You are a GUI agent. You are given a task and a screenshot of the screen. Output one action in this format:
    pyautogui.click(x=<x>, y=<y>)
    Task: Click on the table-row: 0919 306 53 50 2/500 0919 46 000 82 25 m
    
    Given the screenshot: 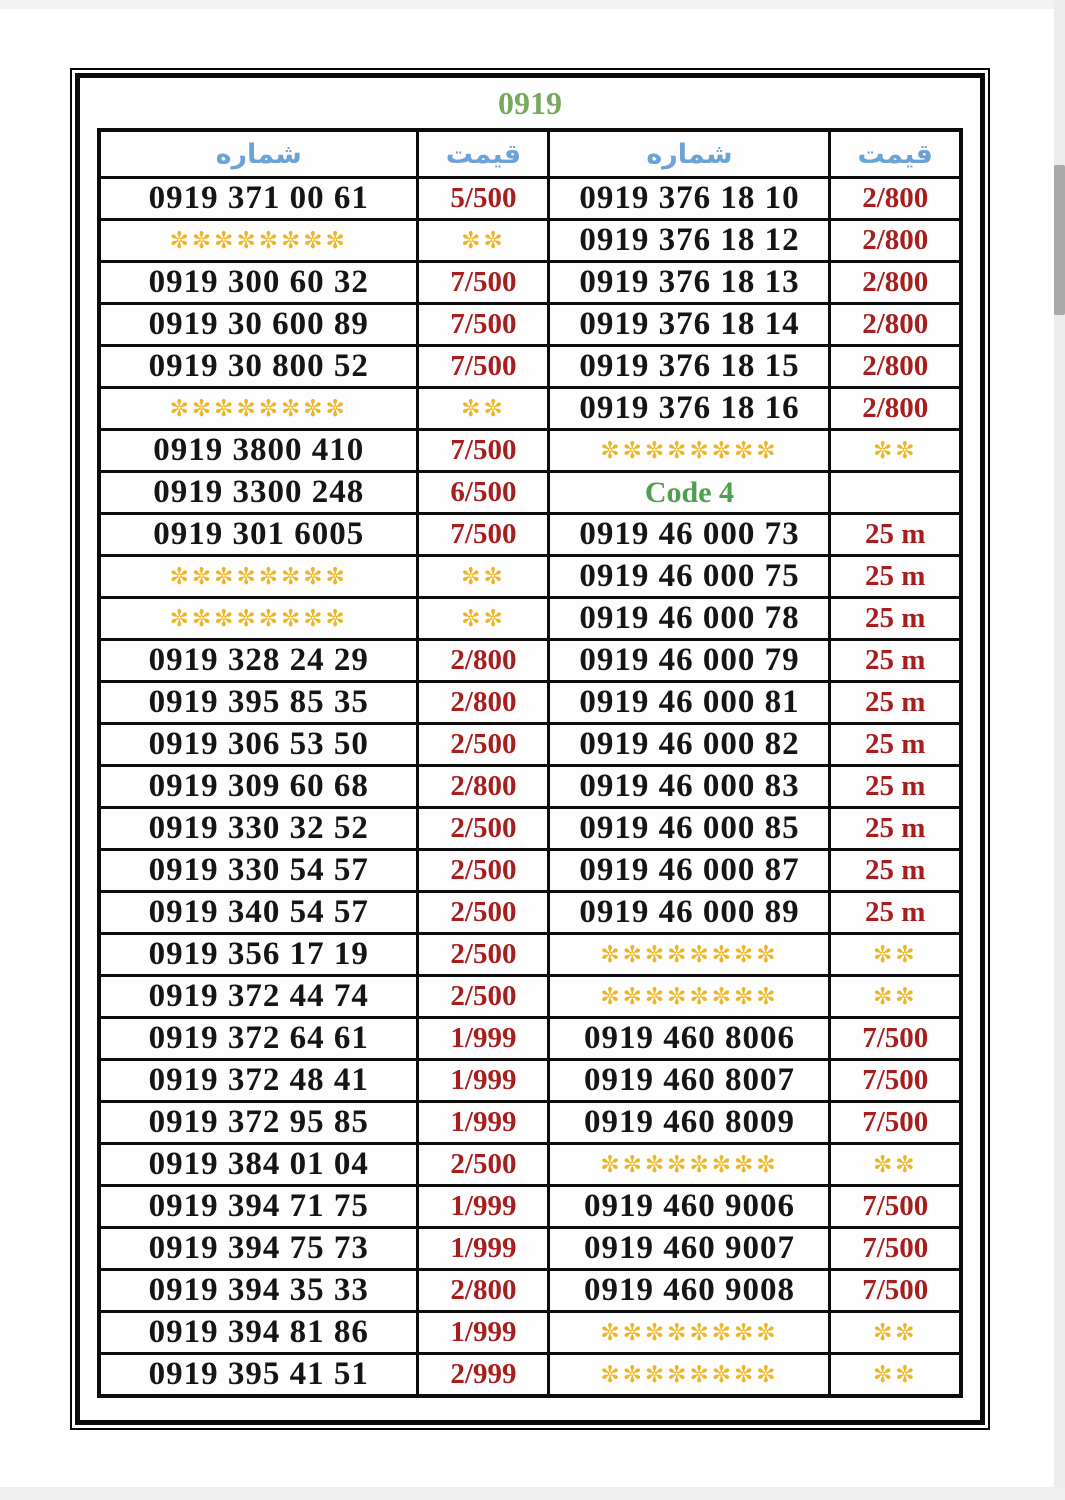 What is the action you would take?
    pyautogui.click(x=530, y=744)
    